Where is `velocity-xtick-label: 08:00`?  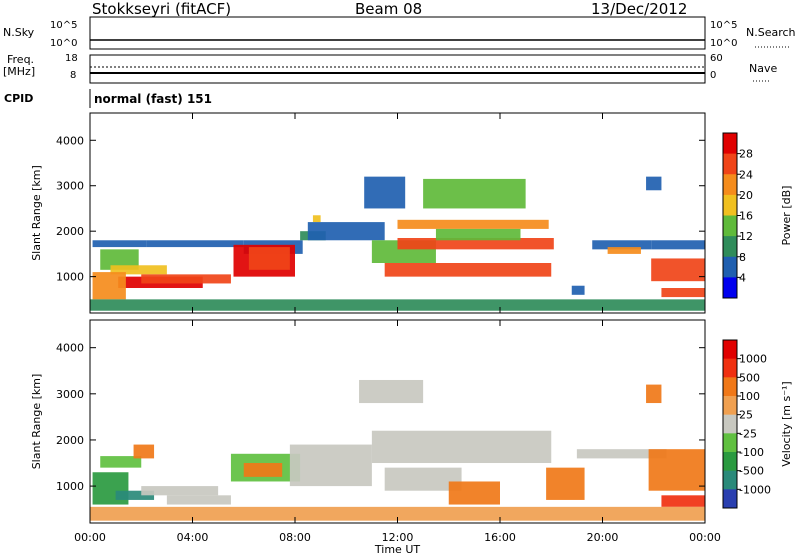 velocity-xtick-label: 08:00 is located at coordinates (295, 537).